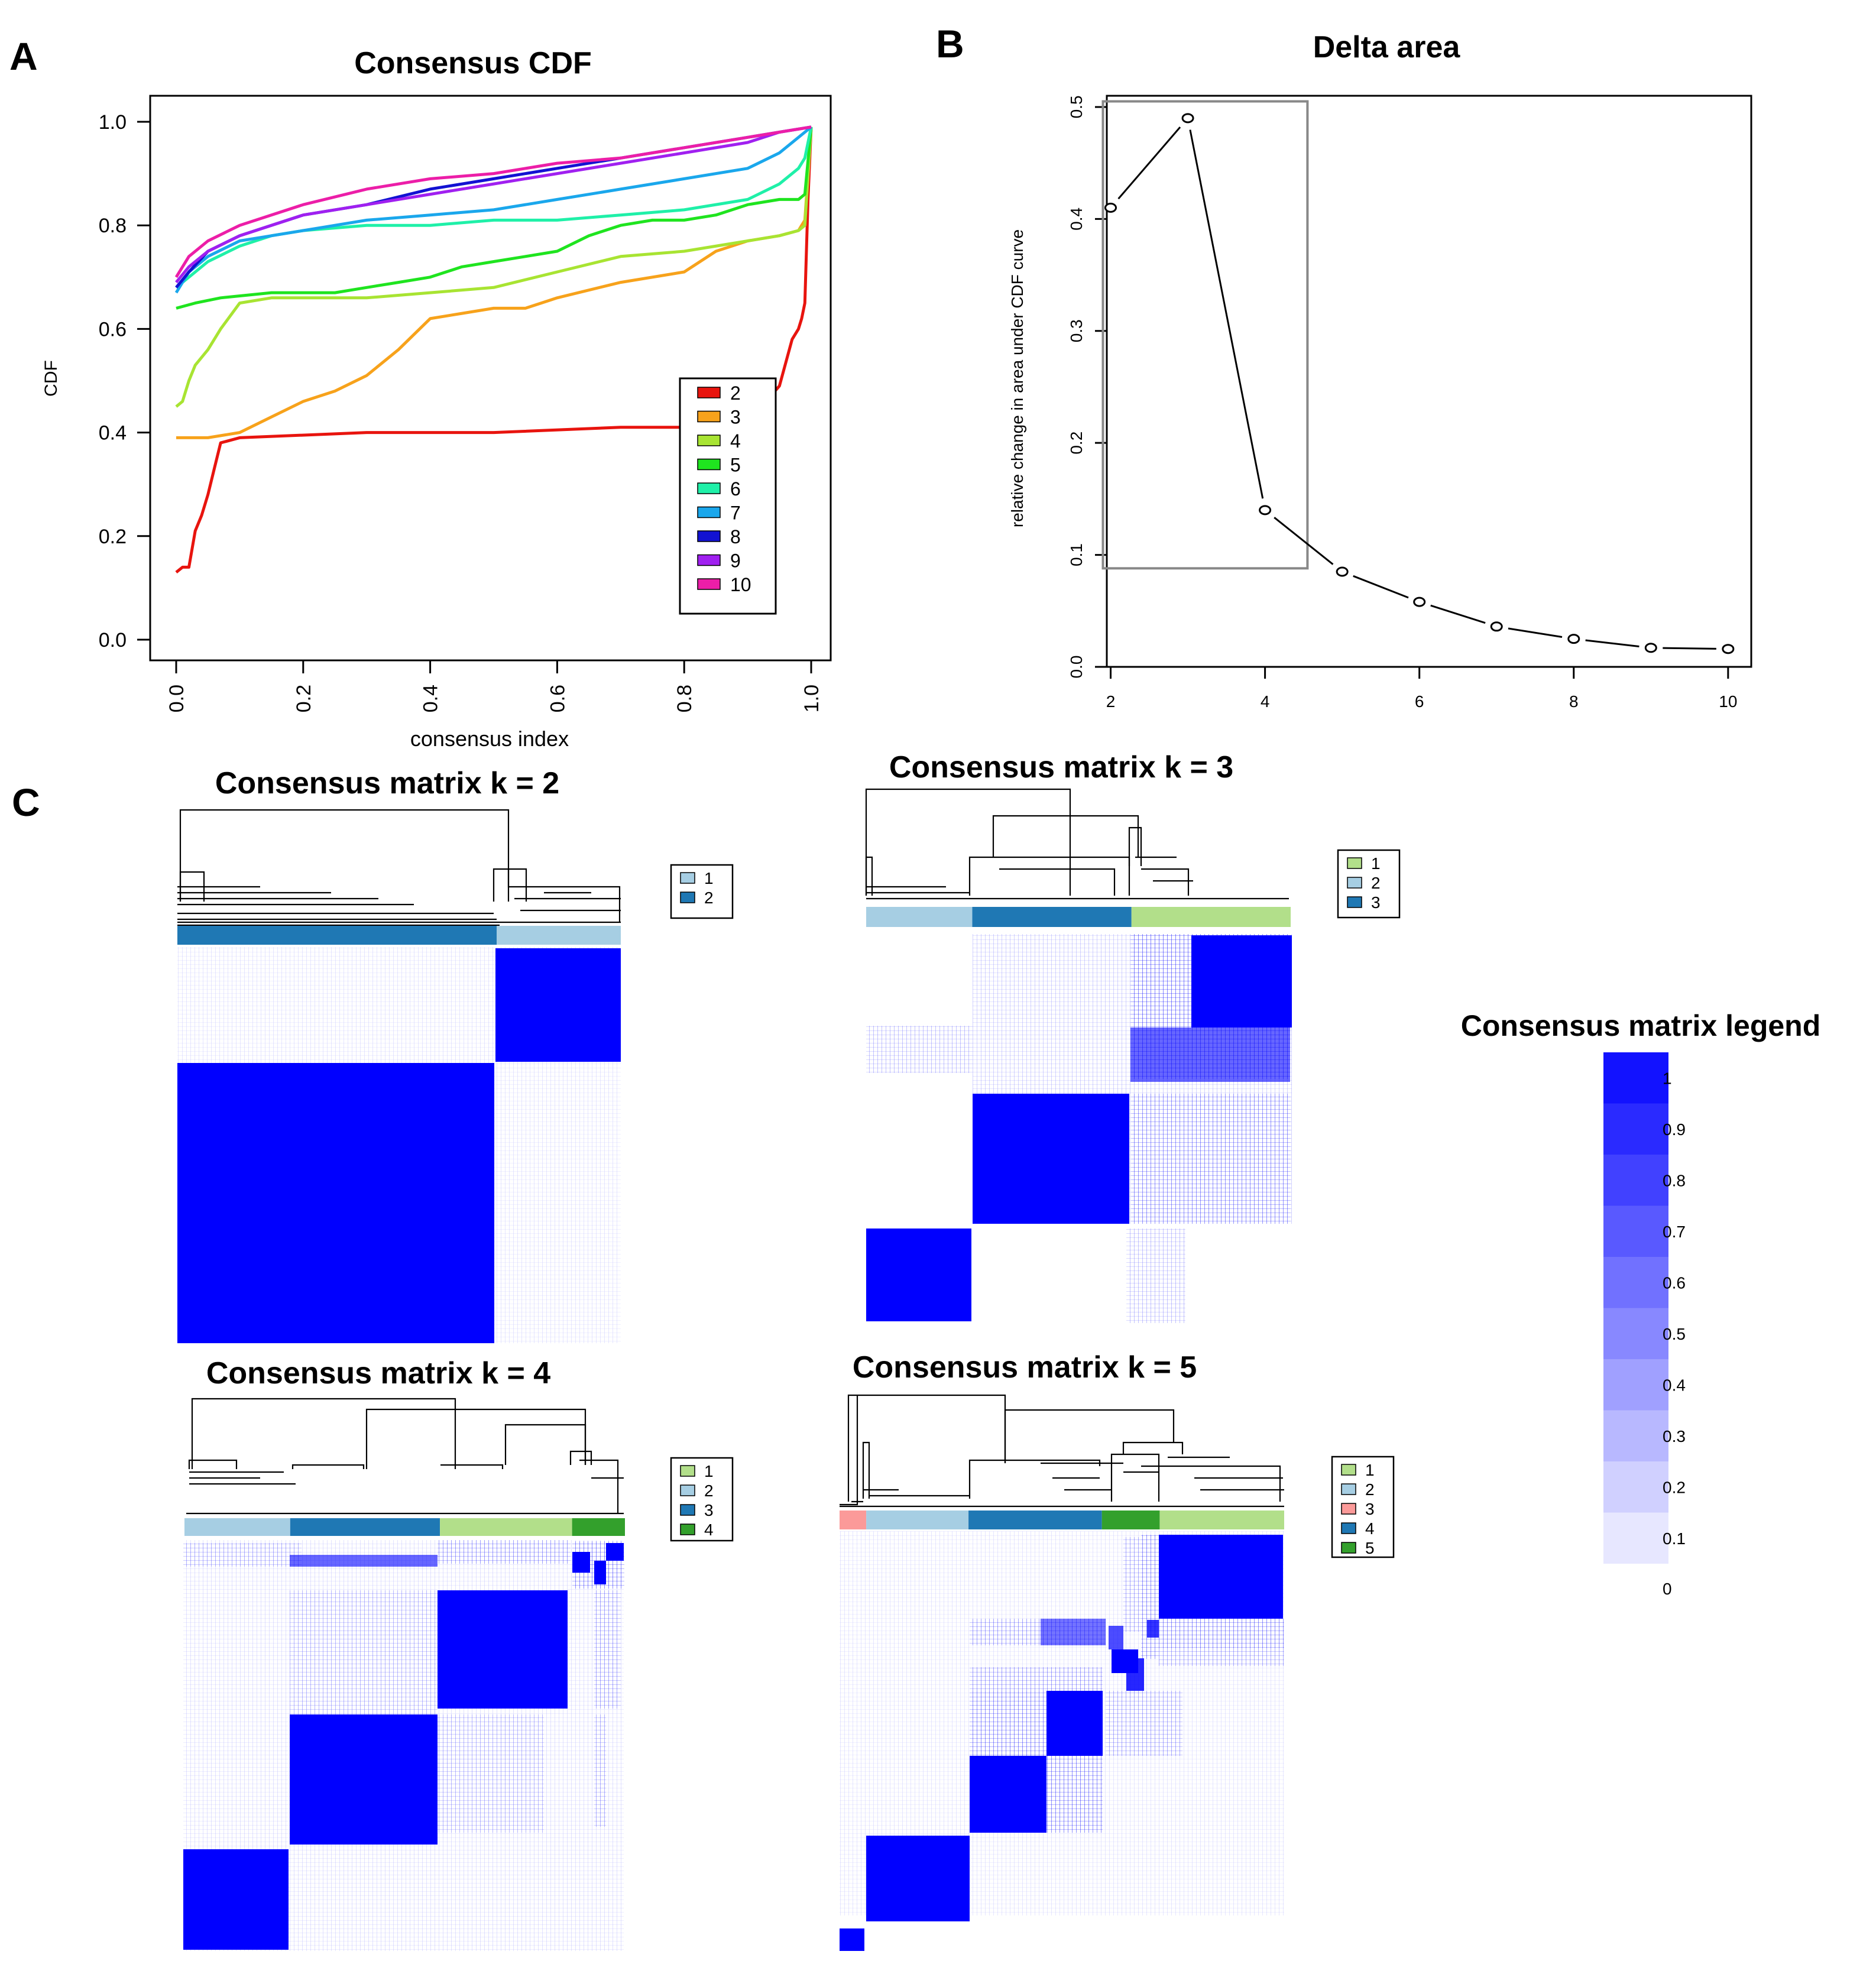 Image resolution: width=1876 pixels, height=1974 pixels. What do you see at coordinates (1674, 1333) in the screenshot?
I see `matrix-legend-labels: 1 0.9 0.8 0.7 0.6 0.5 0.4 0.3 0.2 0.1 0` at bounding box center [1674, 1333].